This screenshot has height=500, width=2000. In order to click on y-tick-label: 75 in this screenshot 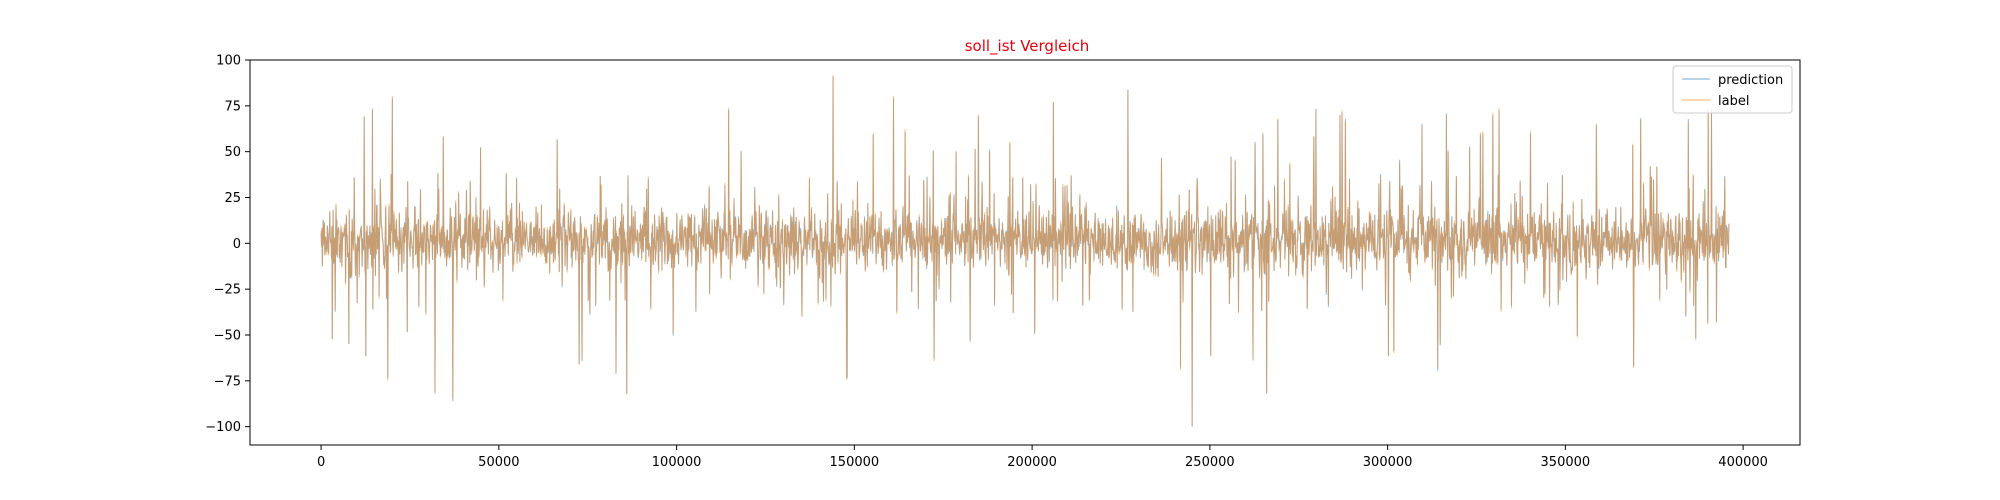, I will do `click(232, 106)`.